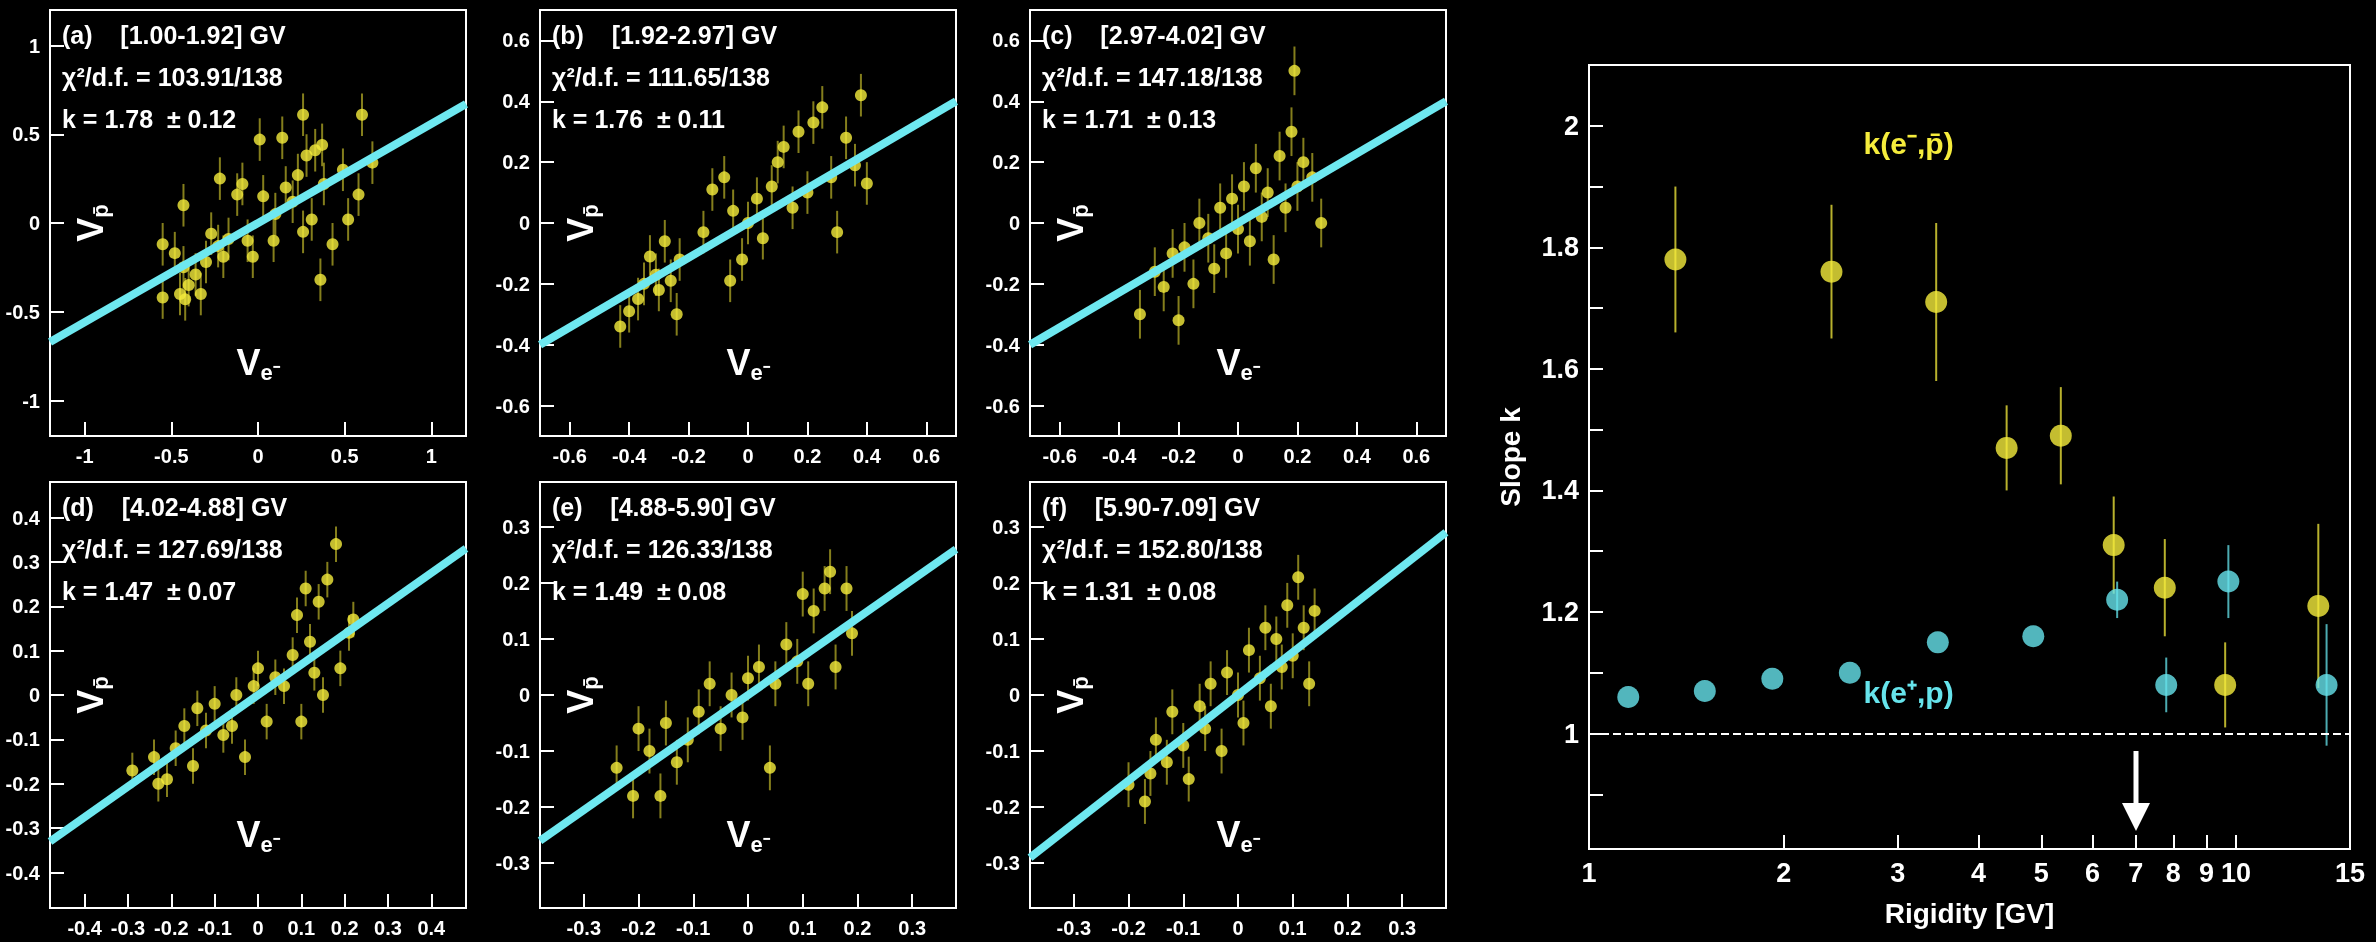  I want to click on x-tick-label: -0.5, so click(171, 456).